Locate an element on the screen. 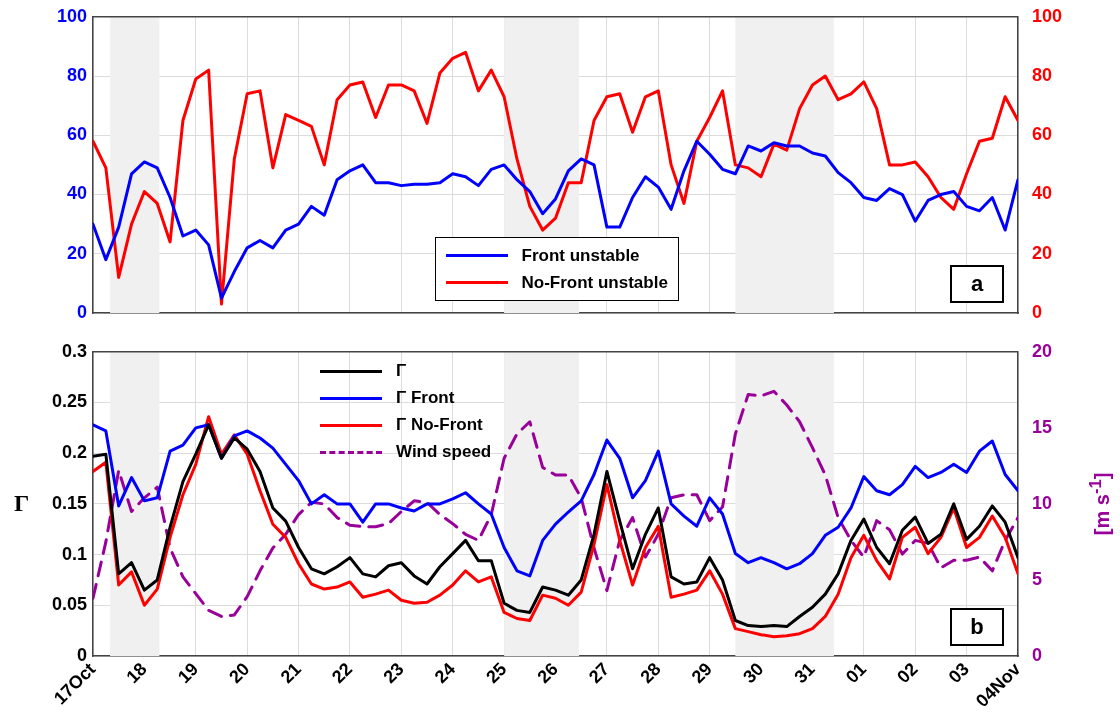  y2-tick-label: 5 is located at coordinates (1037, 578).